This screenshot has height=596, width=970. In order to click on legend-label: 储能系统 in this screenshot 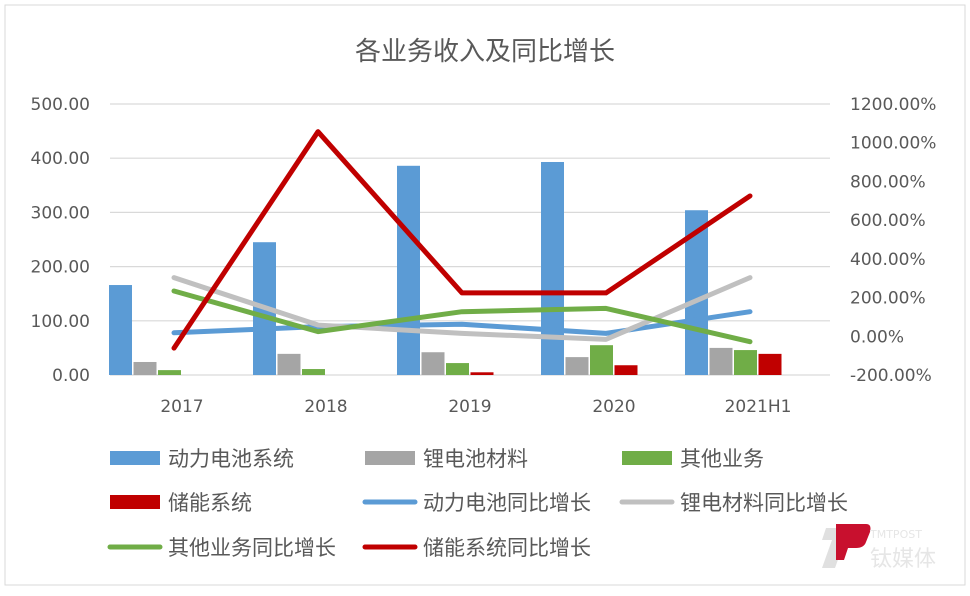, I will do `click(210, 503)`.